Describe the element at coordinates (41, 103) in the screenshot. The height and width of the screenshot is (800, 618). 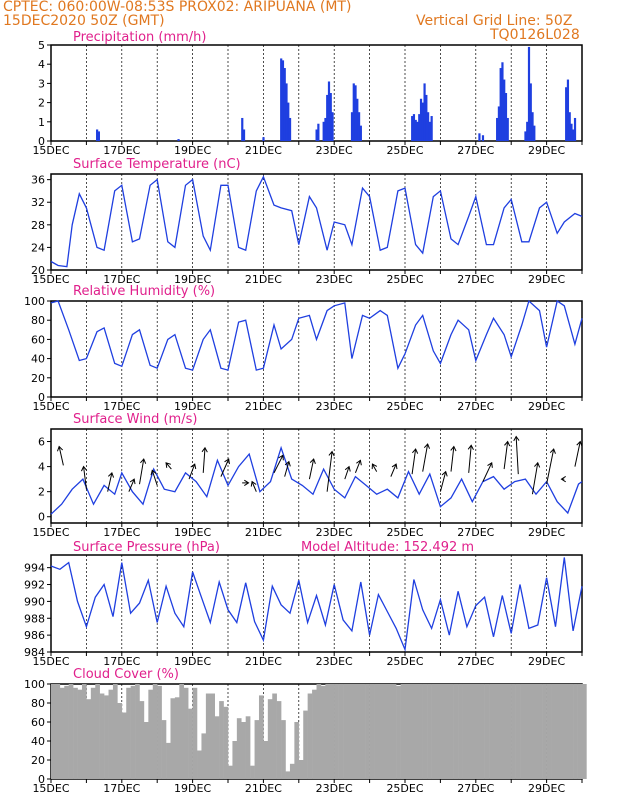
I see `y-tick-label: 2` at that location.